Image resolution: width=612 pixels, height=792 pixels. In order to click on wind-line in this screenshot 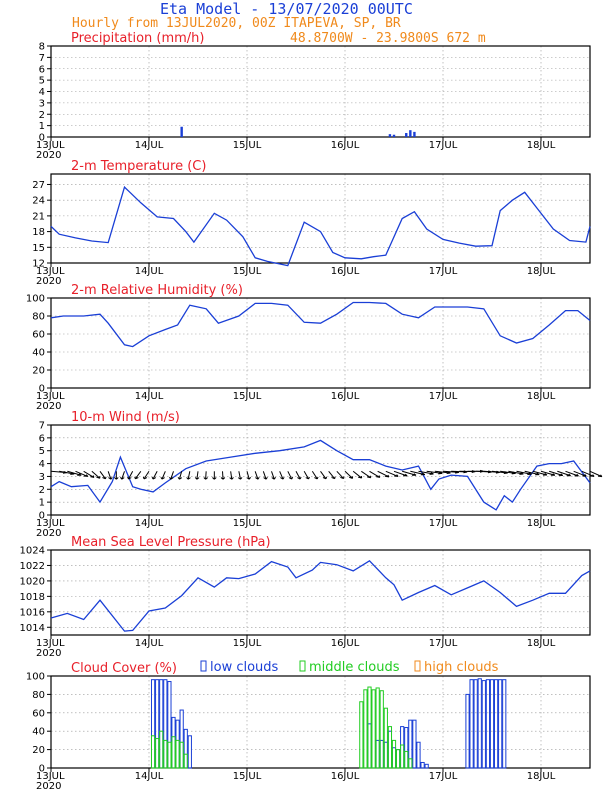, I will do `click(320, 475)`.